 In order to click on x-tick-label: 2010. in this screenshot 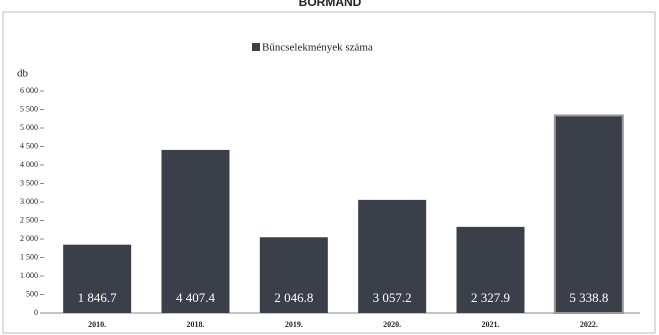, I will do `click(97, 324)`.